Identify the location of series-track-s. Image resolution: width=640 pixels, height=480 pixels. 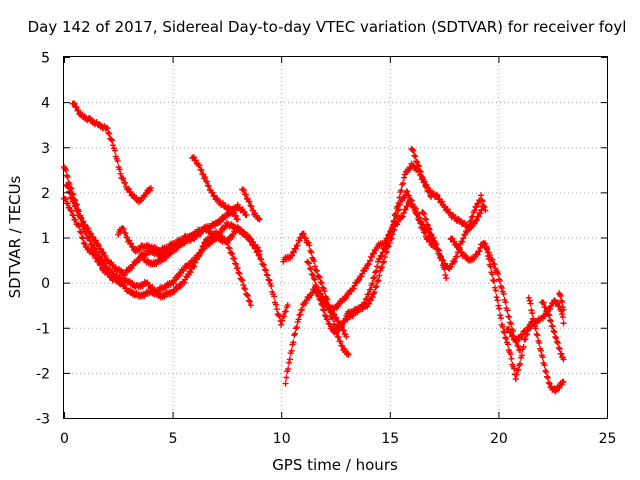
(546, 344).